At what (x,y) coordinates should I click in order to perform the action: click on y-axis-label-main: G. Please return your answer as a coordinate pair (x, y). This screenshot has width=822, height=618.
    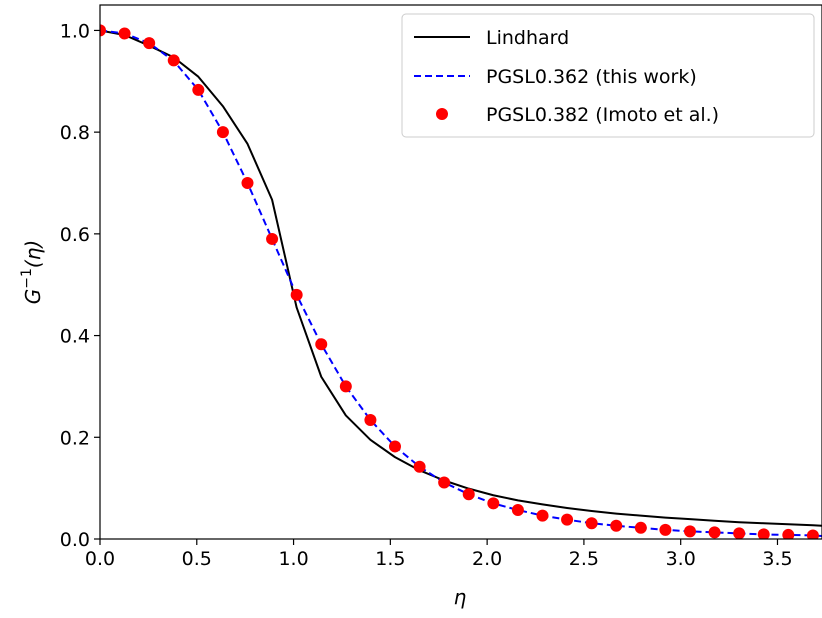
    Looking at the image, I should click on (33, 297).